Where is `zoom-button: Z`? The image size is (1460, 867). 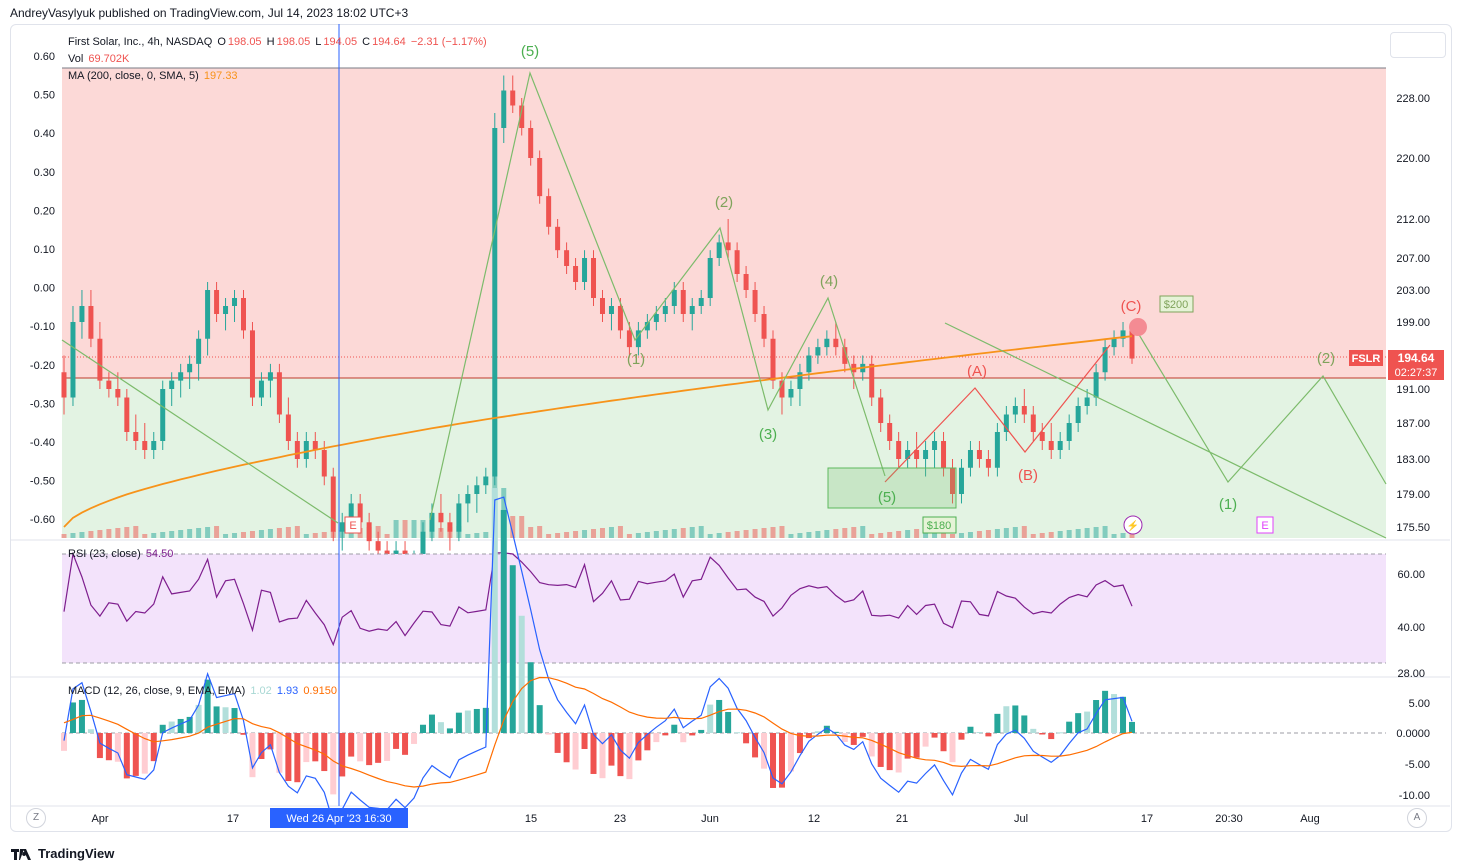 zoom-button: Z is located at coordinates (36, 818).